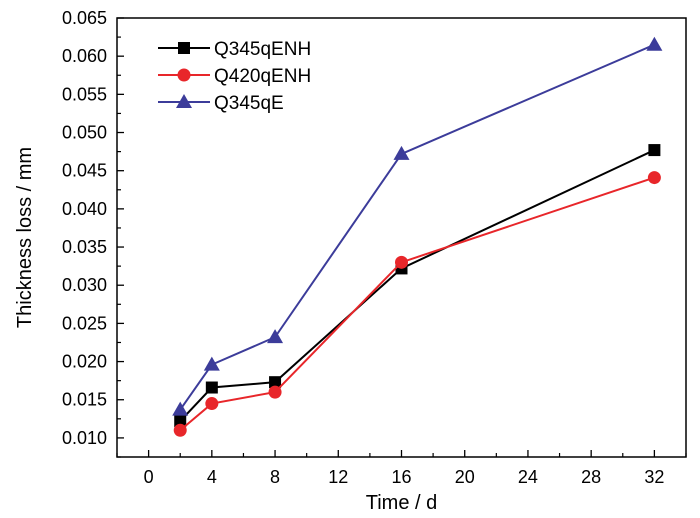 This screenshot has height=518, width=700. Describe the element at coordinates (149, 477) in the screenshot. I see `x-tick-label: 0` at that location.